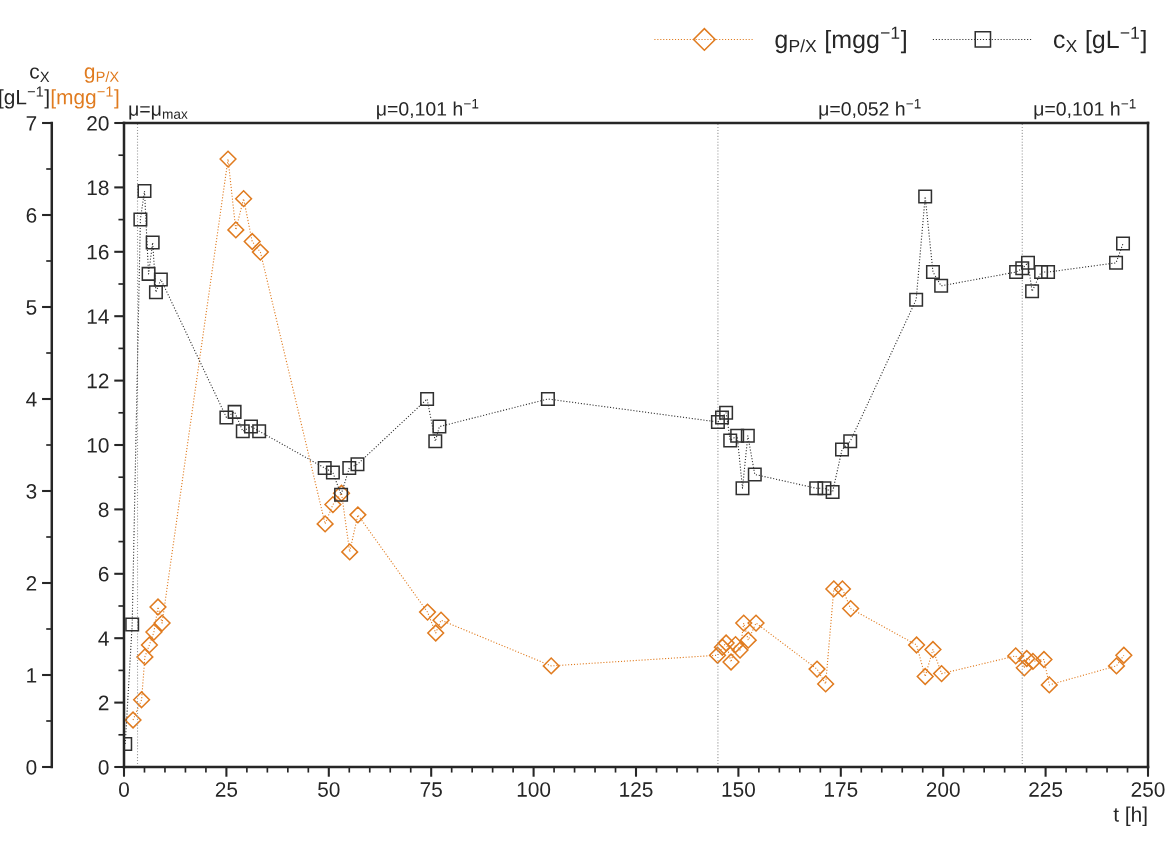 This screenshot has height=843, width=1176. What do you see at coordinates (103, 638) in the screenshot?
I see `y-tick-label: 4` at bounding box center [103, 638].